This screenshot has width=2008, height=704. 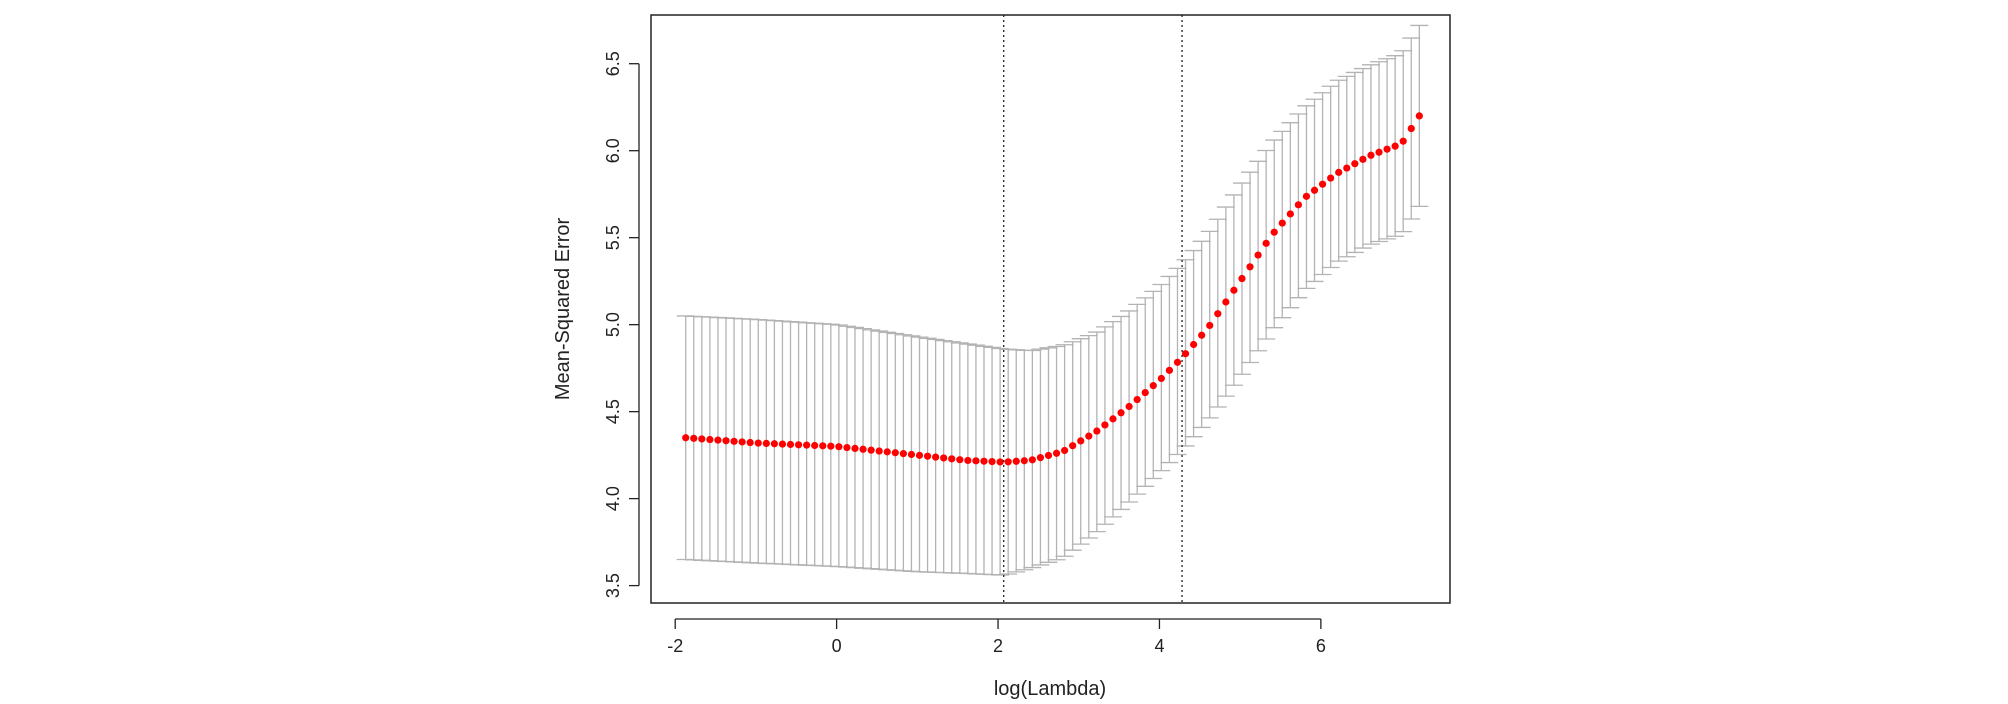 What do you see at coordinates (613, 237) in the screenshot?
I see `y-tick-label: 5.5` at bounding box center [613, 237].